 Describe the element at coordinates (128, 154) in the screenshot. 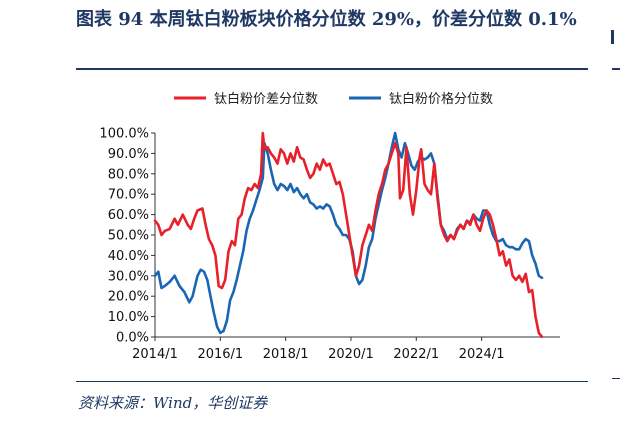

I see `y-tick-label: 90.0%` at that location.